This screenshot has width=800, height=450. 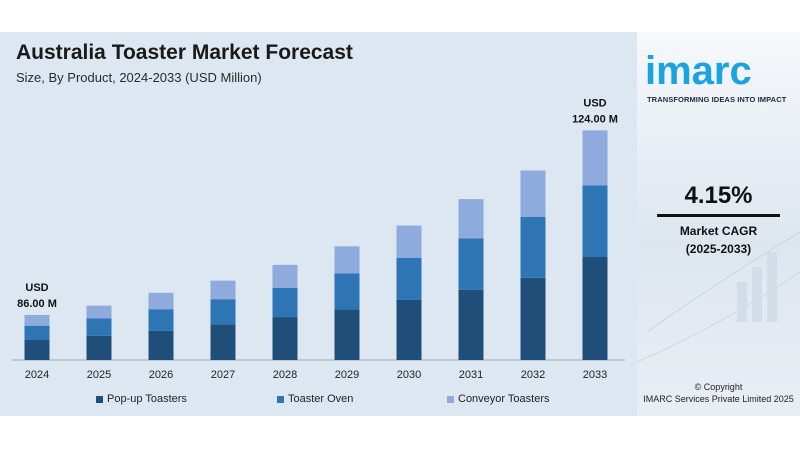 I want to click on bar-segment-2030-conveyor-toasters, so click(x=409, y=241).